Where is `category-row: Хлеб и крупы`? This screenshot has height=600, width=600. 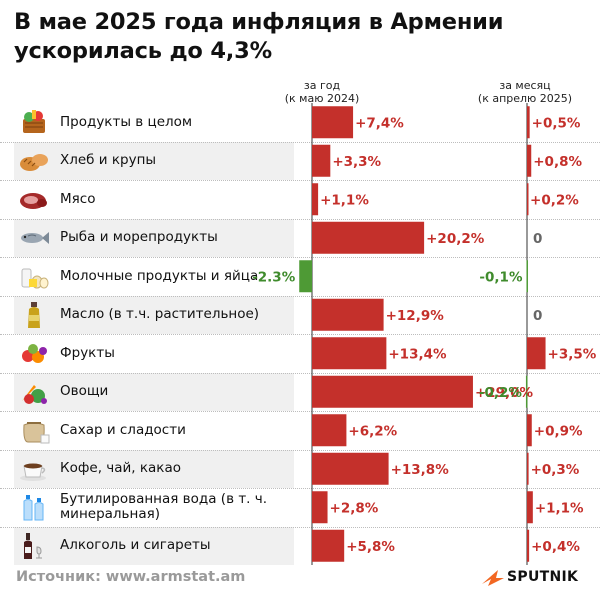
category-row: Хлеб и крупы is located at coordinates (306, 160).